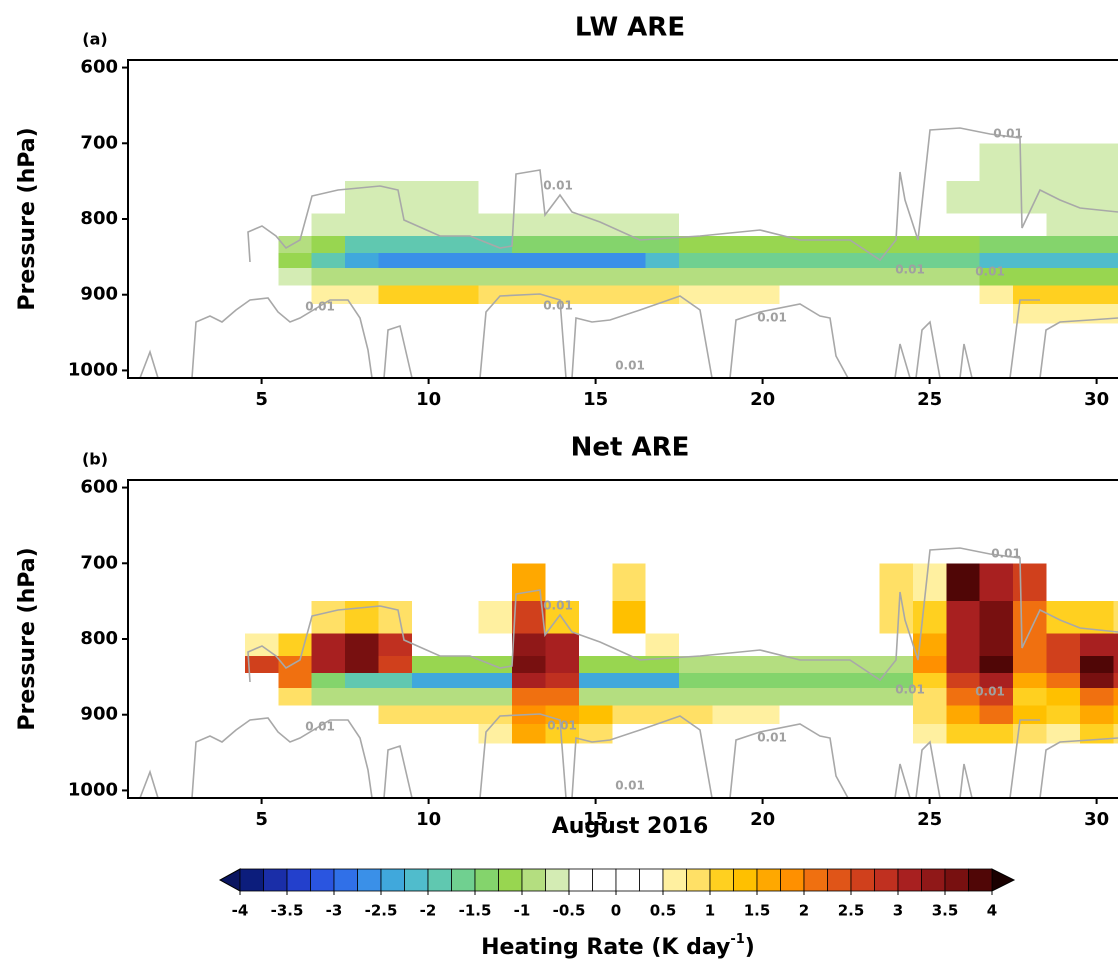 The width and height of the screenshot is (1118, 966). What do you see at coordinates (99, 67) in the screenshot?
I see `y-tick-label: 600` at bounding box center [99, 67].